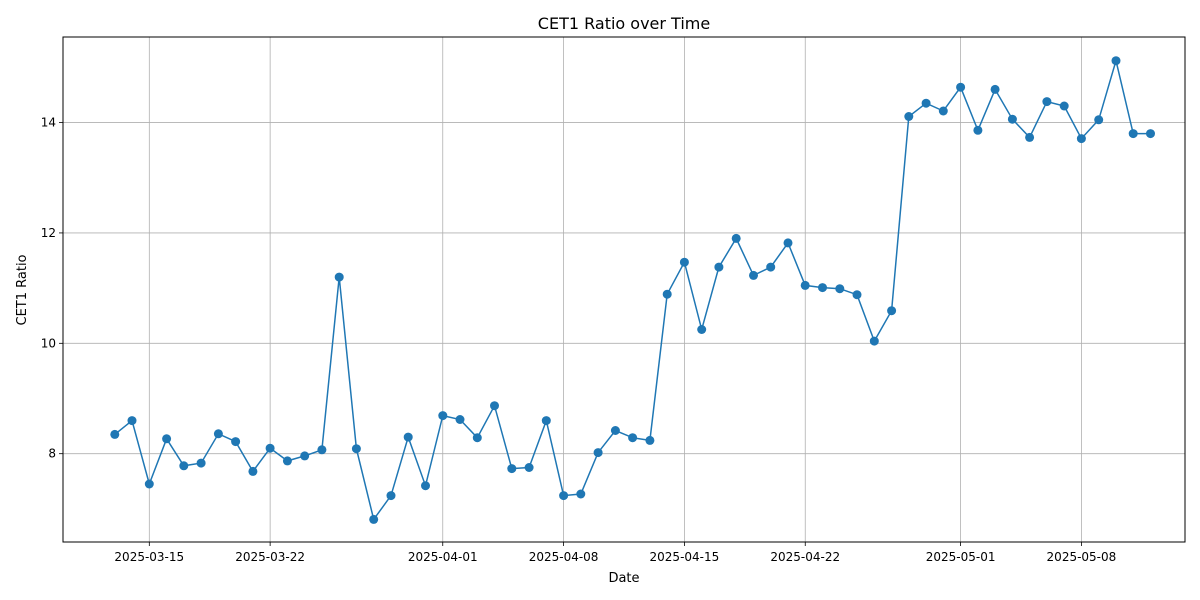 The width and height of the screenshot is (1200, 600). Describe the element at coordinates (623, 578) in the screenshot. I see `x-axis-label: Date` at that location.